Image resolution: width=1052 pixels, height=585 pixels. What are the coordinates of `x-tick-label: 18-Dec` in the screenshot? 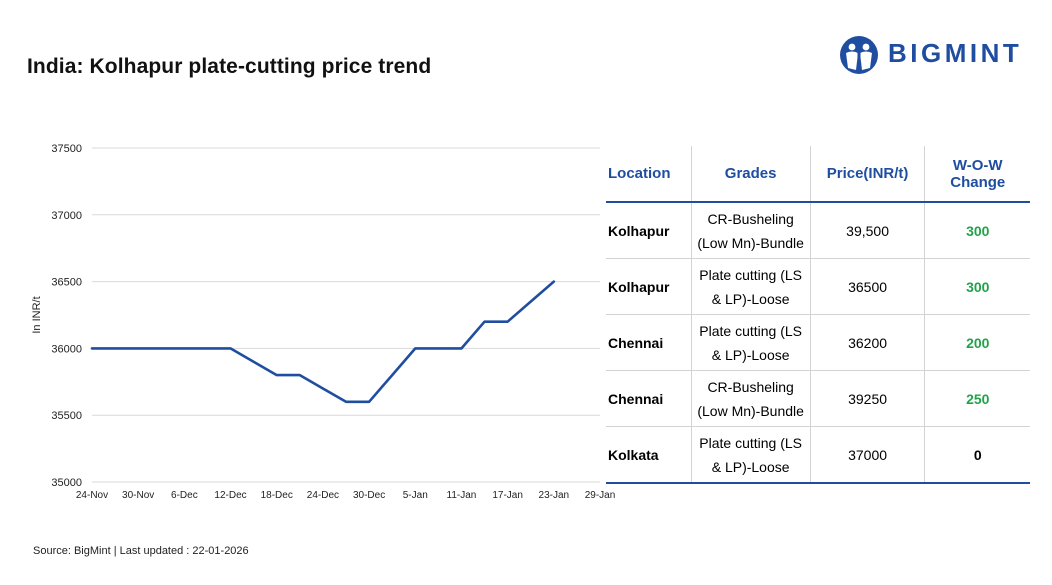 It's located at (277, 495).